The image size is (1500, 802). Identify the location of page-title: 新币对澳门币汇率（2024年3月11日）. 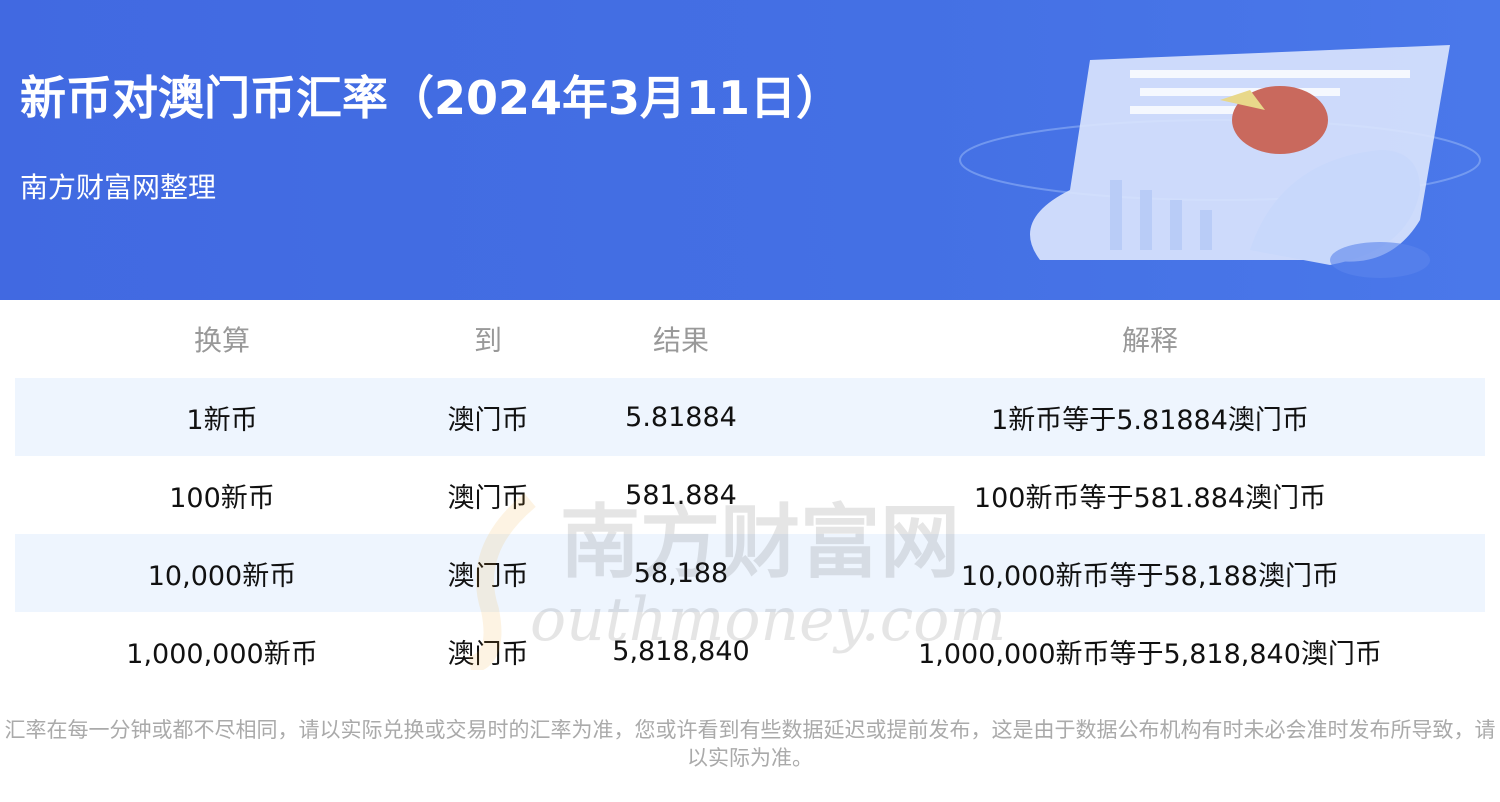
(431, 98).